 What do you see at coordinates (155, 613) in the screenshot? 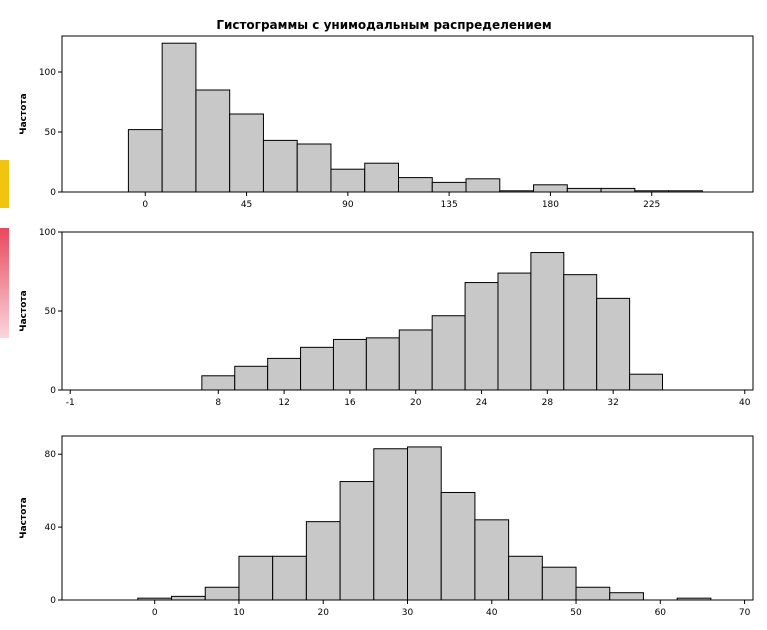
I see `histogram-3-x-tick-label: 0` at bounding box center [155, 613].